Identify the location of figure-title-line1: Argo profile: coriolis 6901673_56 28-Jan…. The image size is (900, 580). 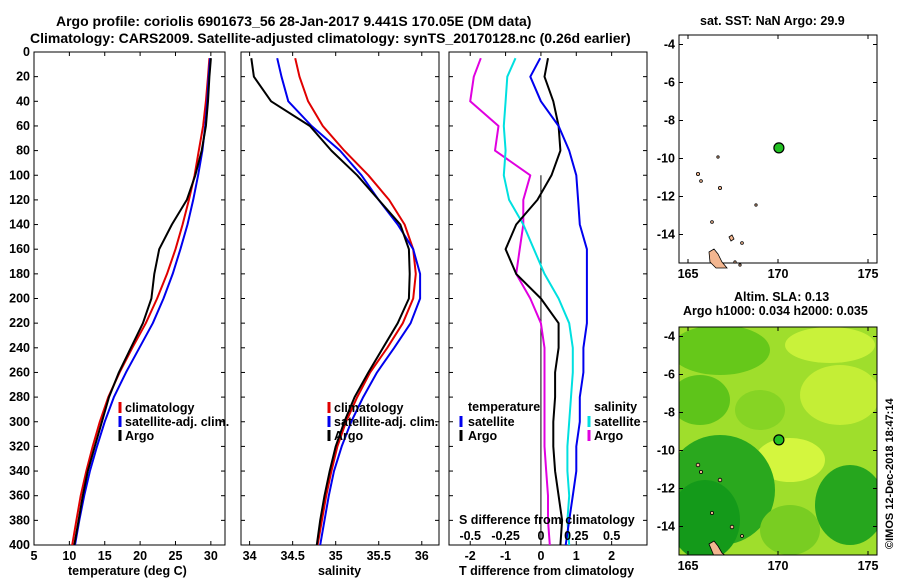
(293, 21).